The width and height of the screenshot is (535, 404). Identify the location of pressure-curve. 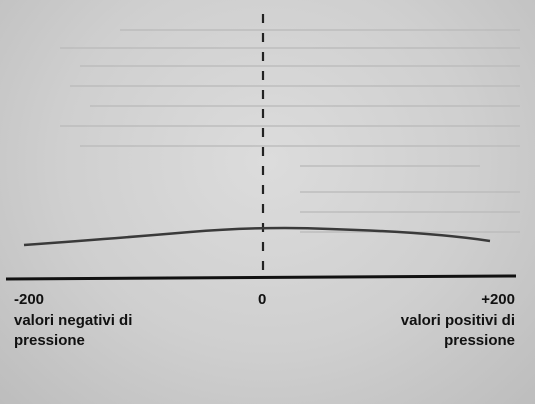
(257, 236).